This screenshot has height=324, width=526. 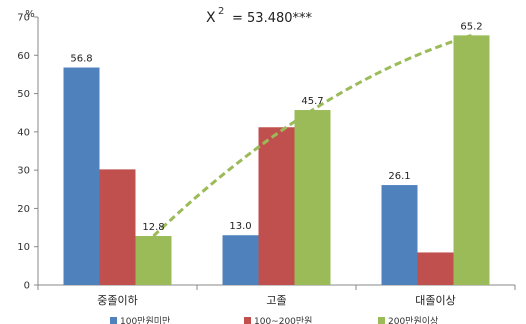 I want to click on chart-title-symbol: X, so click(x=211, y=18).